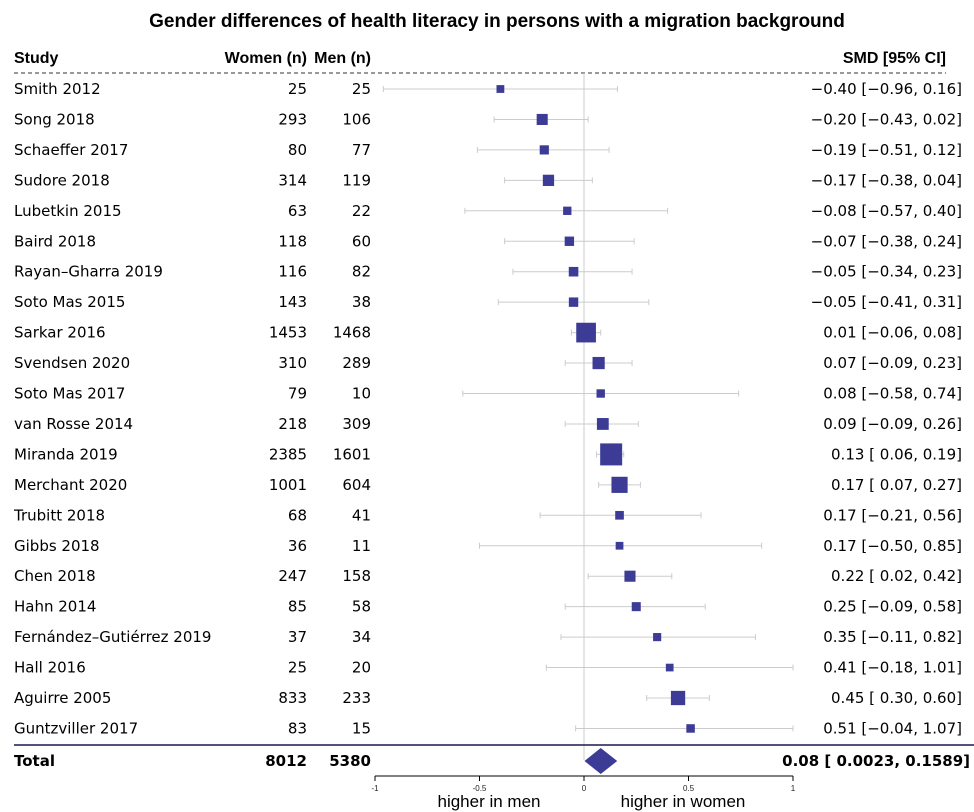 The image size is (974, 812). What do you see at coordinates (892, 637) in the screenshot?
I see `smd-ci-text: 0.35 [−0.11, 0.82]` at bounding box center [892, 637].